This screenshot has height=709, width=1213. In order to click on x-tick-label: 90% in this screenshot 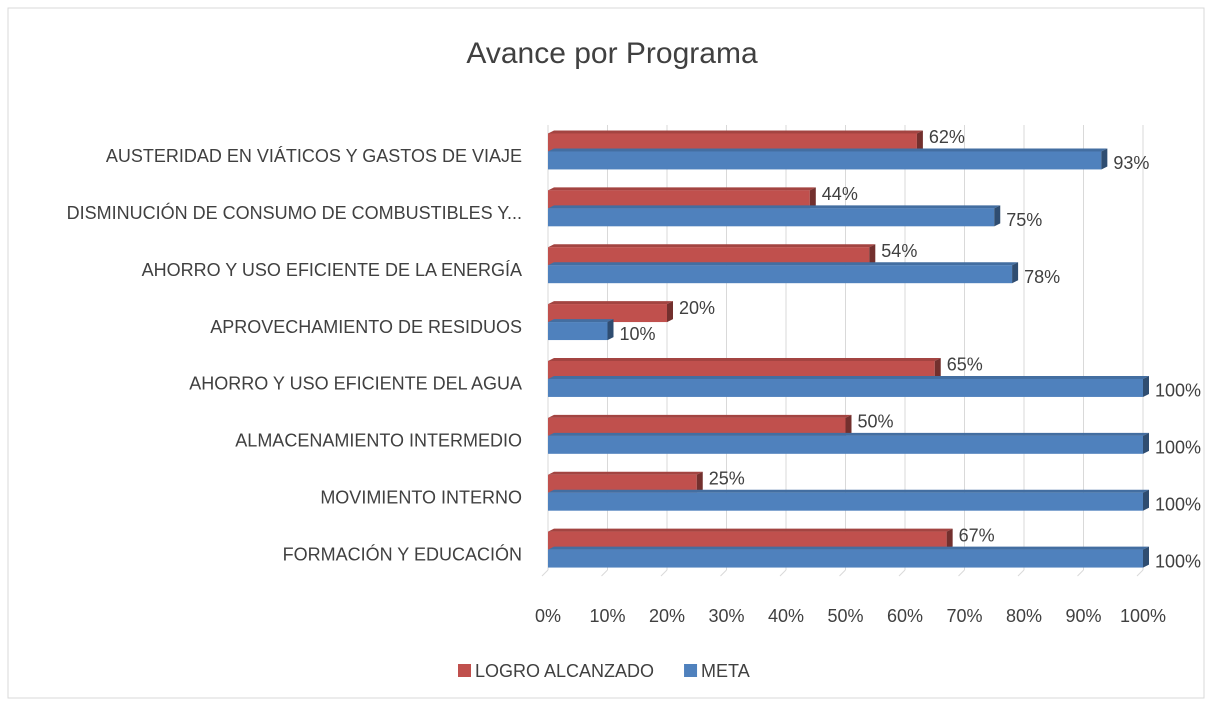, I will do `click(1083, 616)`.